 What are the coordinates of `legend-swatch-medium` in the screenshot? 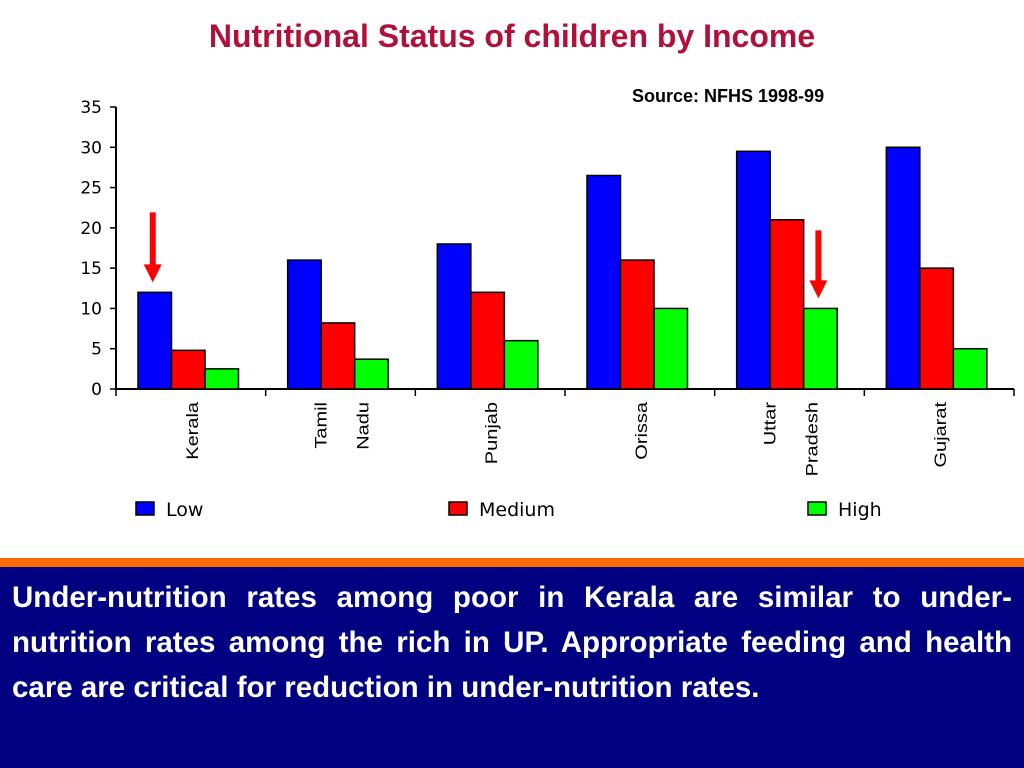 It's located at (458, 508).